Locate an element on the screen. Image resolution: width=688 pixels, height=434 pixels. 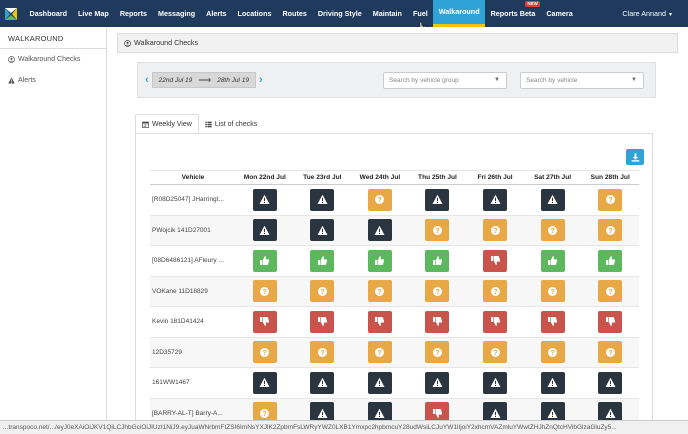
sidebar-item-alerts: Alerts is located at coordinates (53, 80).